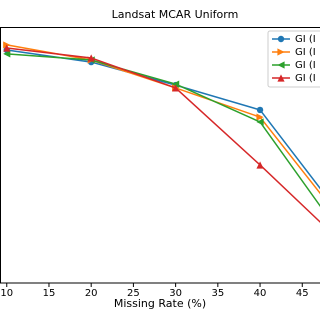 This screenshot has height=320, width=320. What do you see at coordinates (133, 293) in the screenshot?
I see `x-tick-label: 25` at bounding box center [133, 293].